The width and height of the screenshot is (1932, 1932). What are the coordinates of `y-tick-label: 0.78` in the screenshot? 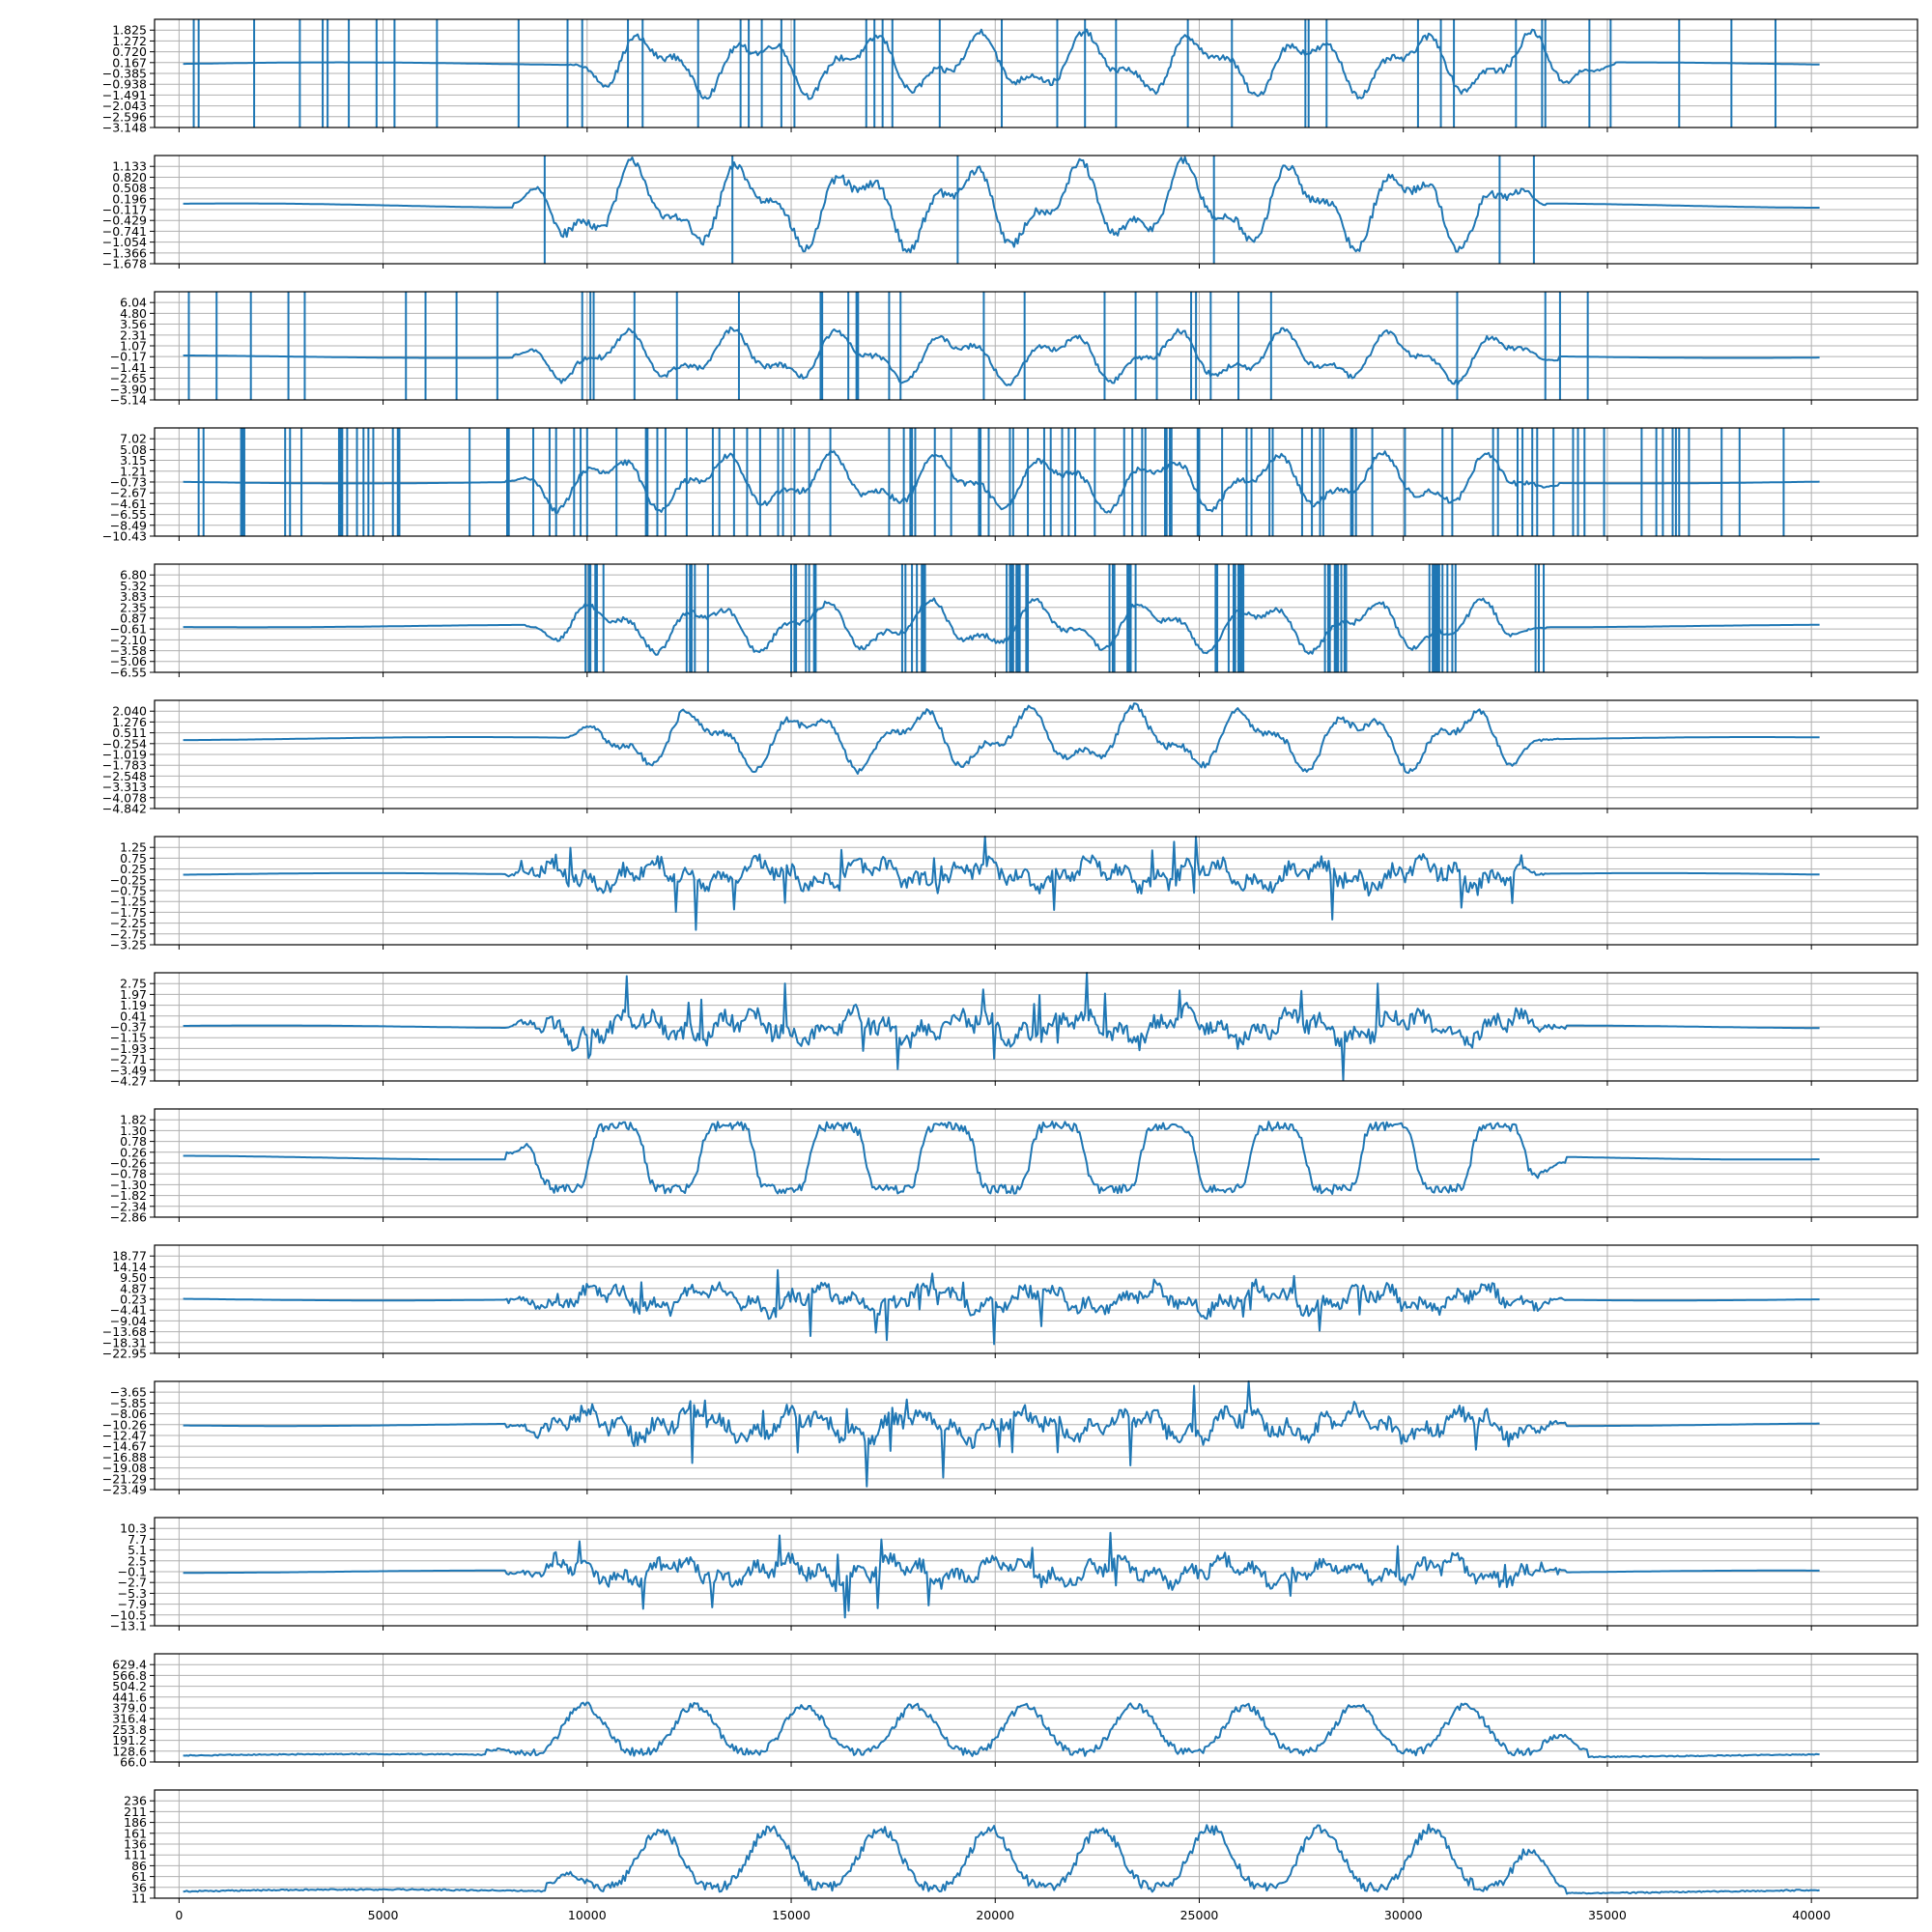 It's located at (133, 1141).